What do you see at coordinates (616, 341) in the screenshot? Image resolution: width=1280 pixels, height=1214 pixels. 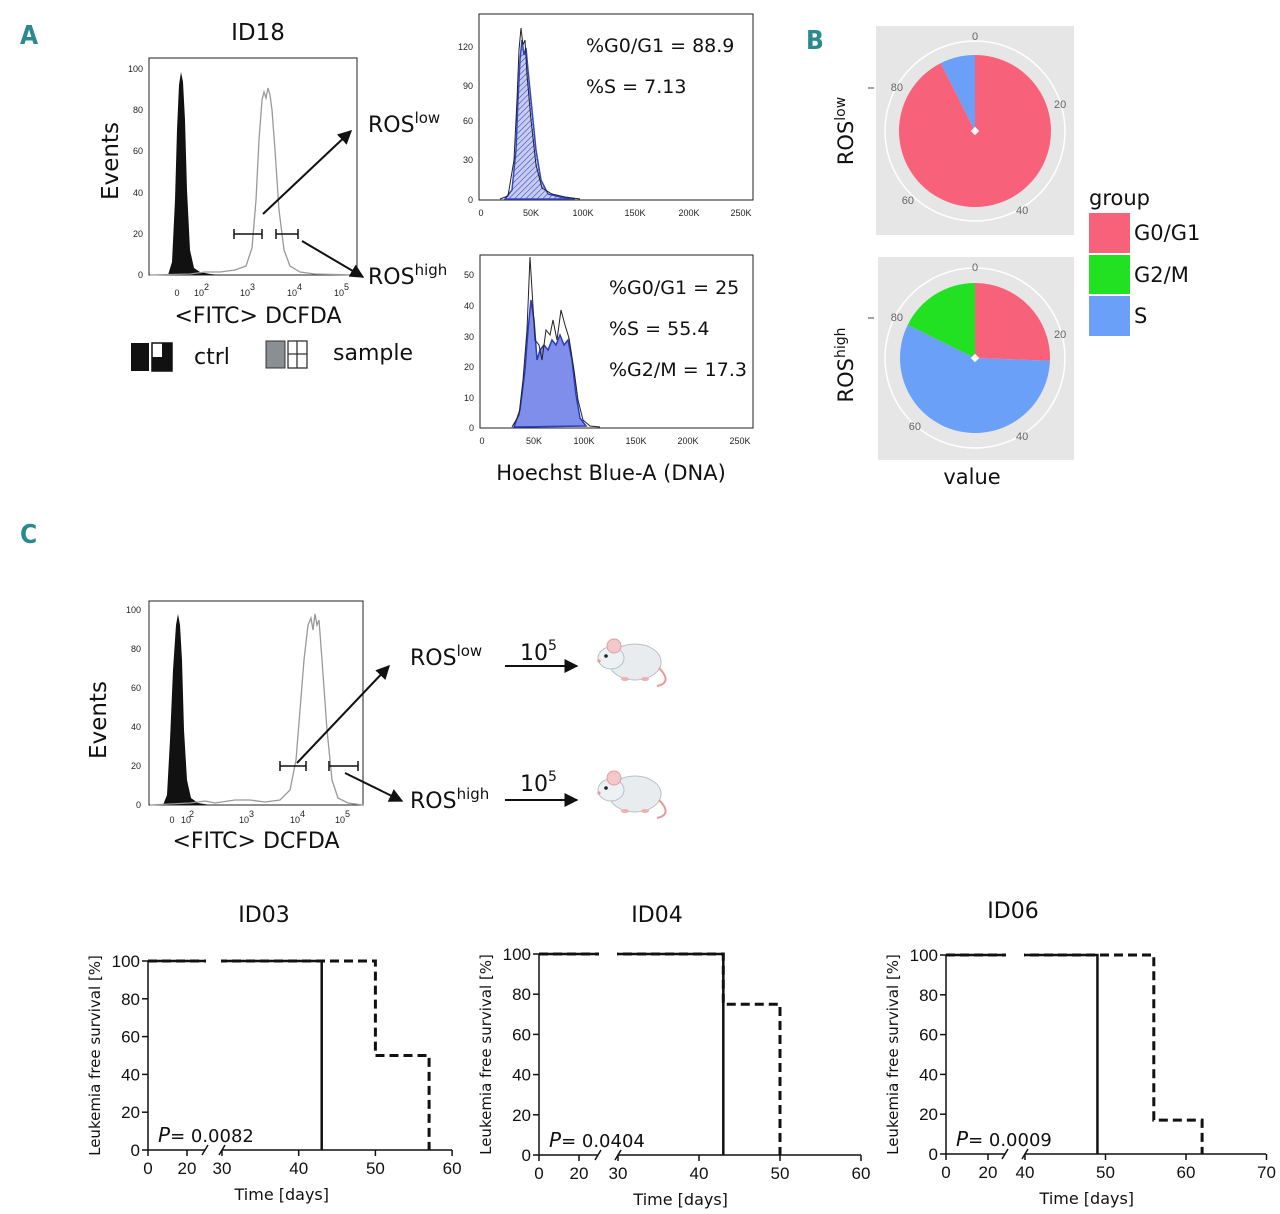 I see `dna-bottom-frame` at bounding box center [616, 341].